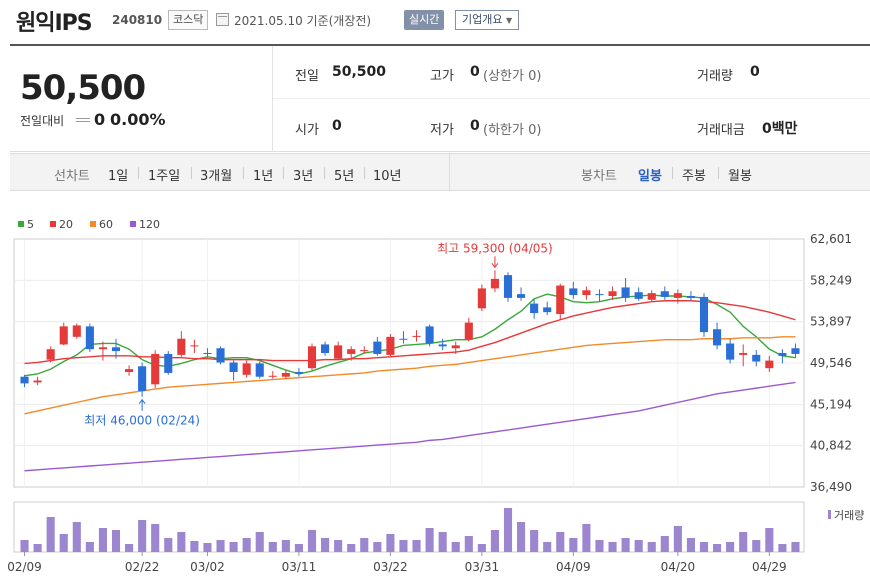  Describe the element at coordinates (339, 21) in the screenshot. I see `base-date-suffix: 기준(개장전)` at that location.